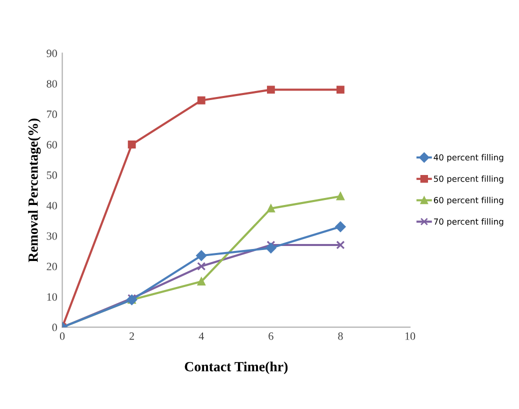 Image resolution: width=519 pixels, height=409 pixels. Describe the element at coordinates (51, 236) in the screenshot. I see `y-tick-label: 30` at that location.